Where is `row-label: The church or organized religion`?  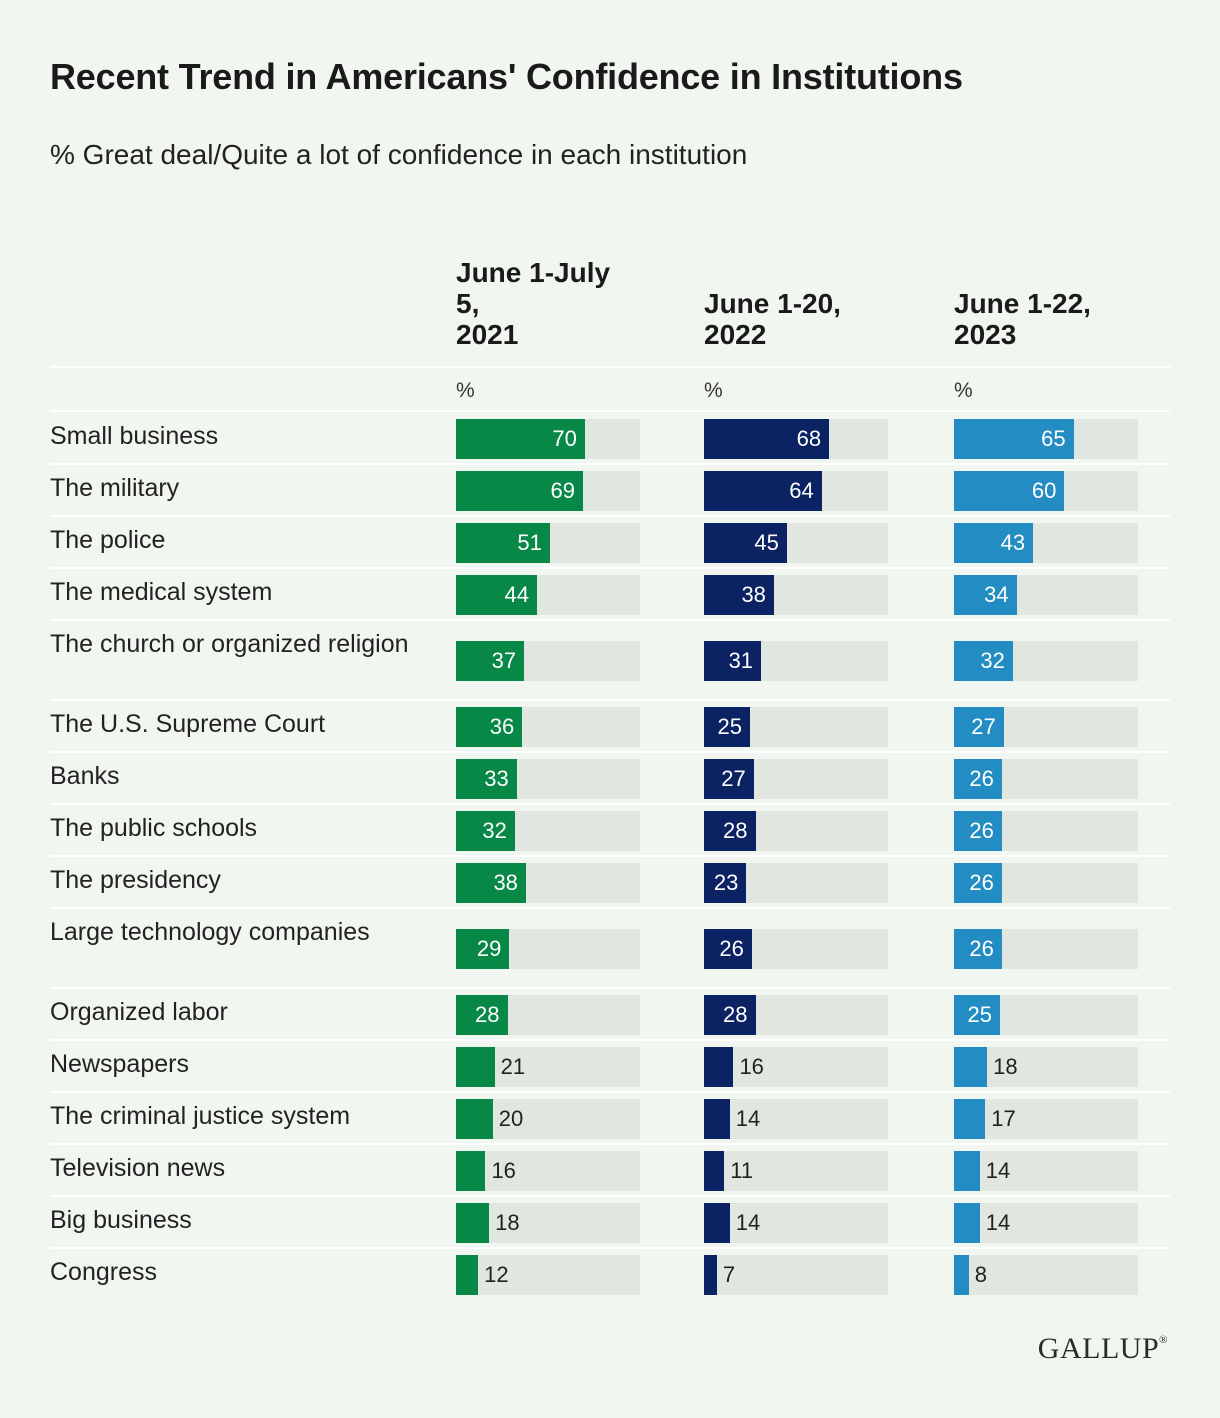 row-label: The church or organized religion is located at coordinates (229, 644).